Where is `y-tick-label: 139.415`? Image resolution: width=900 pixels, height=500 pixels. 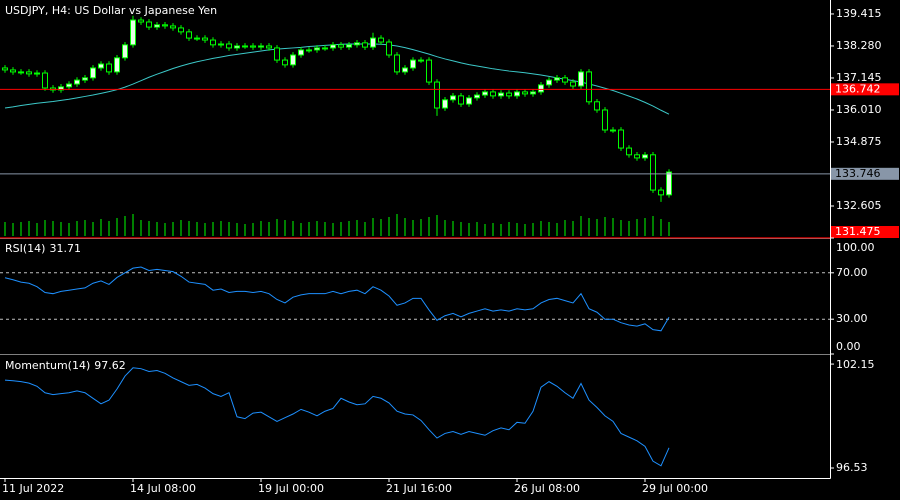
y-tick-label: 139.415 is located at coordinates (859, 13).